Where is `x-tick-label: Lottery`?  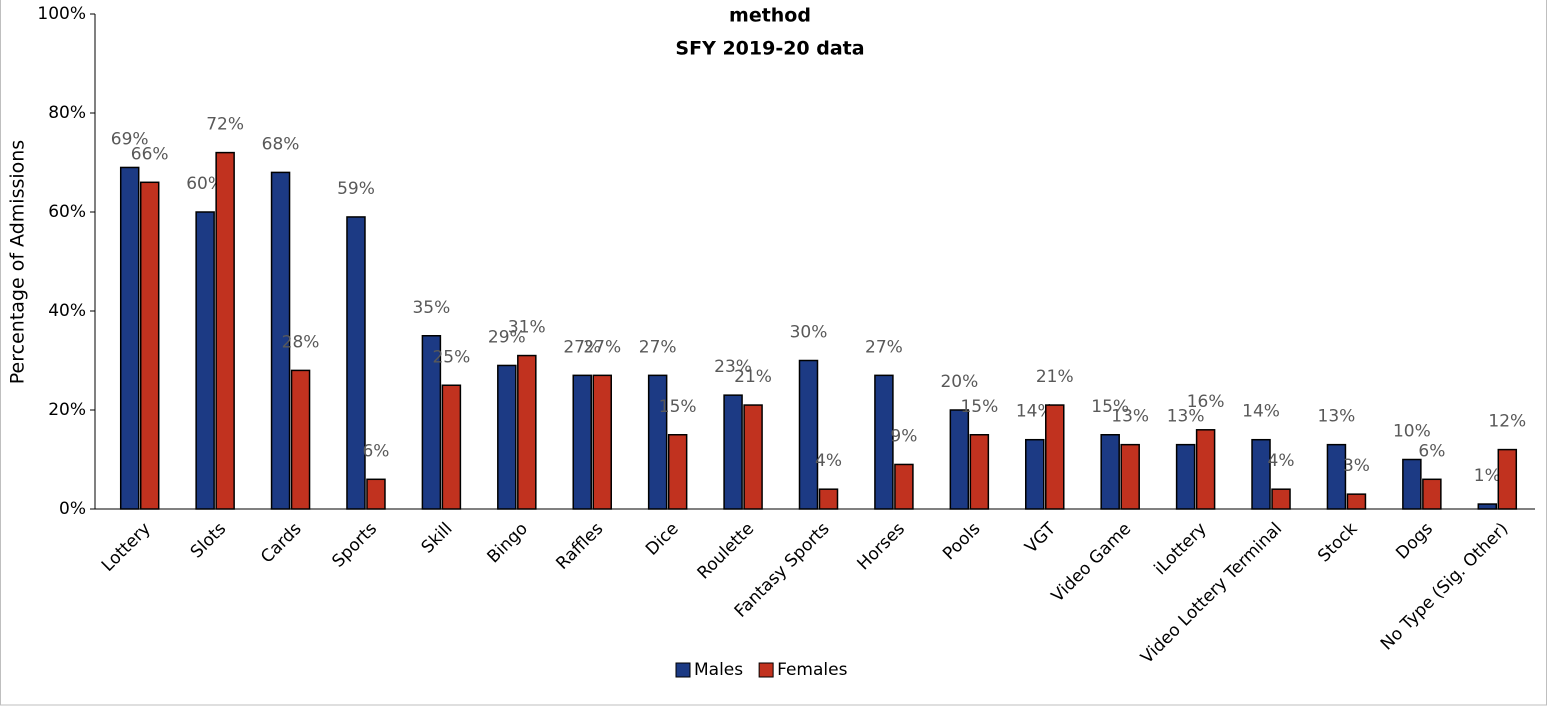 x-tick-label: Lottery is located at coordinates (126, 547).